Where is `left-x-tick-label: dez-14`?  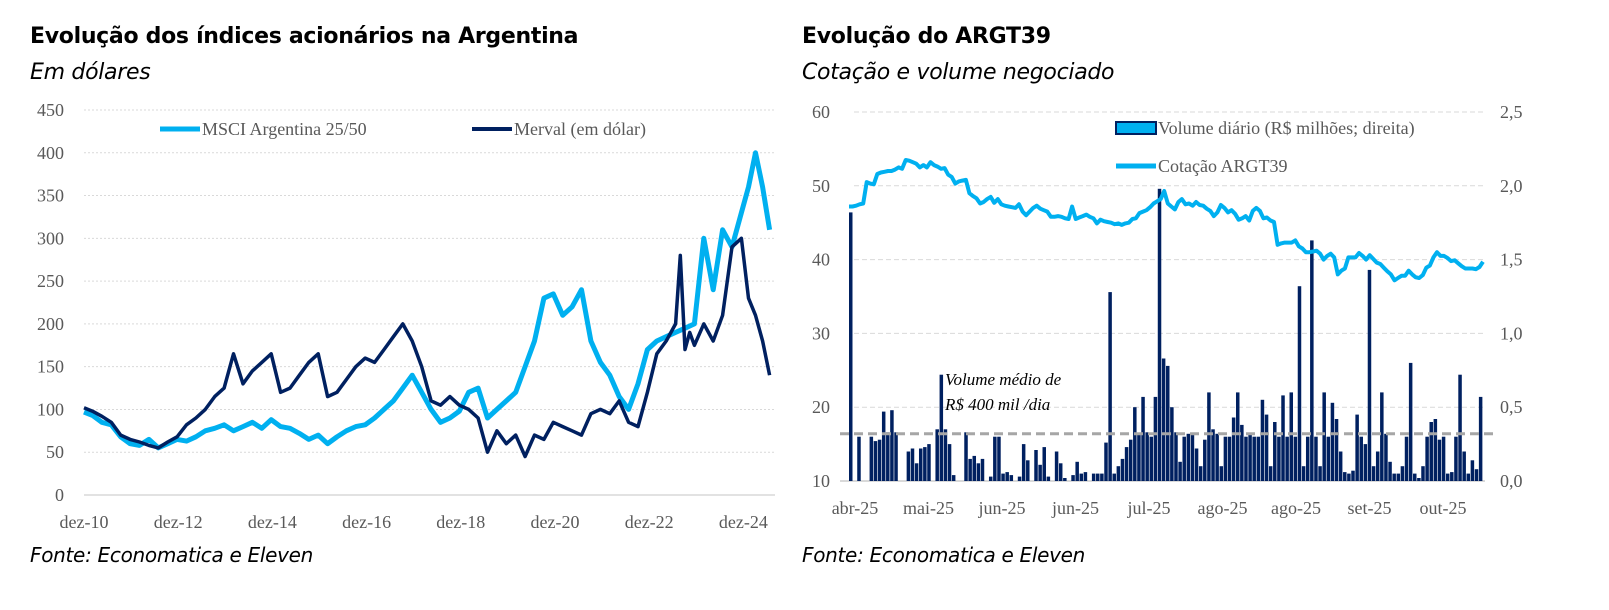 left-x-tick-label: dez-14 is located at coordinates (272, 522).